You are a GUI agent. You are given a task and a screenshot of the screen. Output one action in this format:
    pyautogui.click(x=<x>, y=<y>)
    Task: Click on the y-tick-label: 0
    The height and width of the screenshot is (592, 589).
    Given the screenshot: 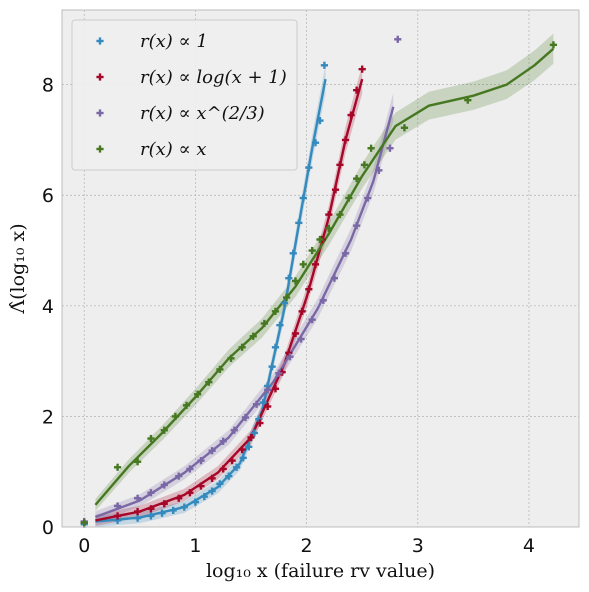 What is the action you would take?
    pyautogui.click(x=48, y=528)
    